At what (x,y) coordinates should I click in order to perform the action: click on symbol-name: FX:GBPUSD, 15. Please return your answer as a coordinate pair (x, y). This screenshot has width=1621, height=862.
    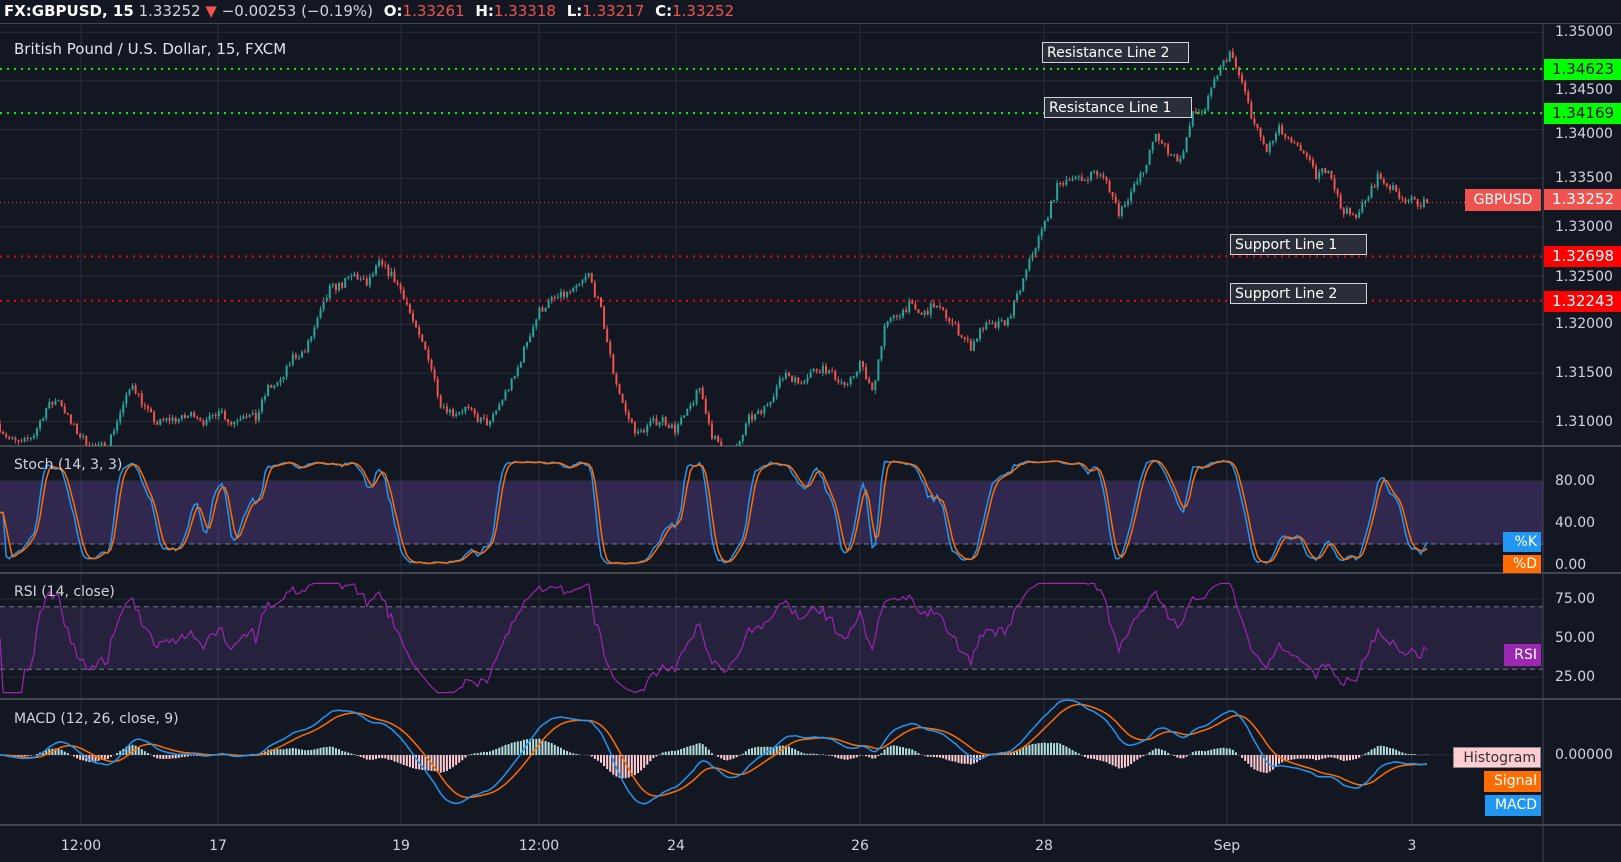
    Looking at the image, I should click on (69, 11).